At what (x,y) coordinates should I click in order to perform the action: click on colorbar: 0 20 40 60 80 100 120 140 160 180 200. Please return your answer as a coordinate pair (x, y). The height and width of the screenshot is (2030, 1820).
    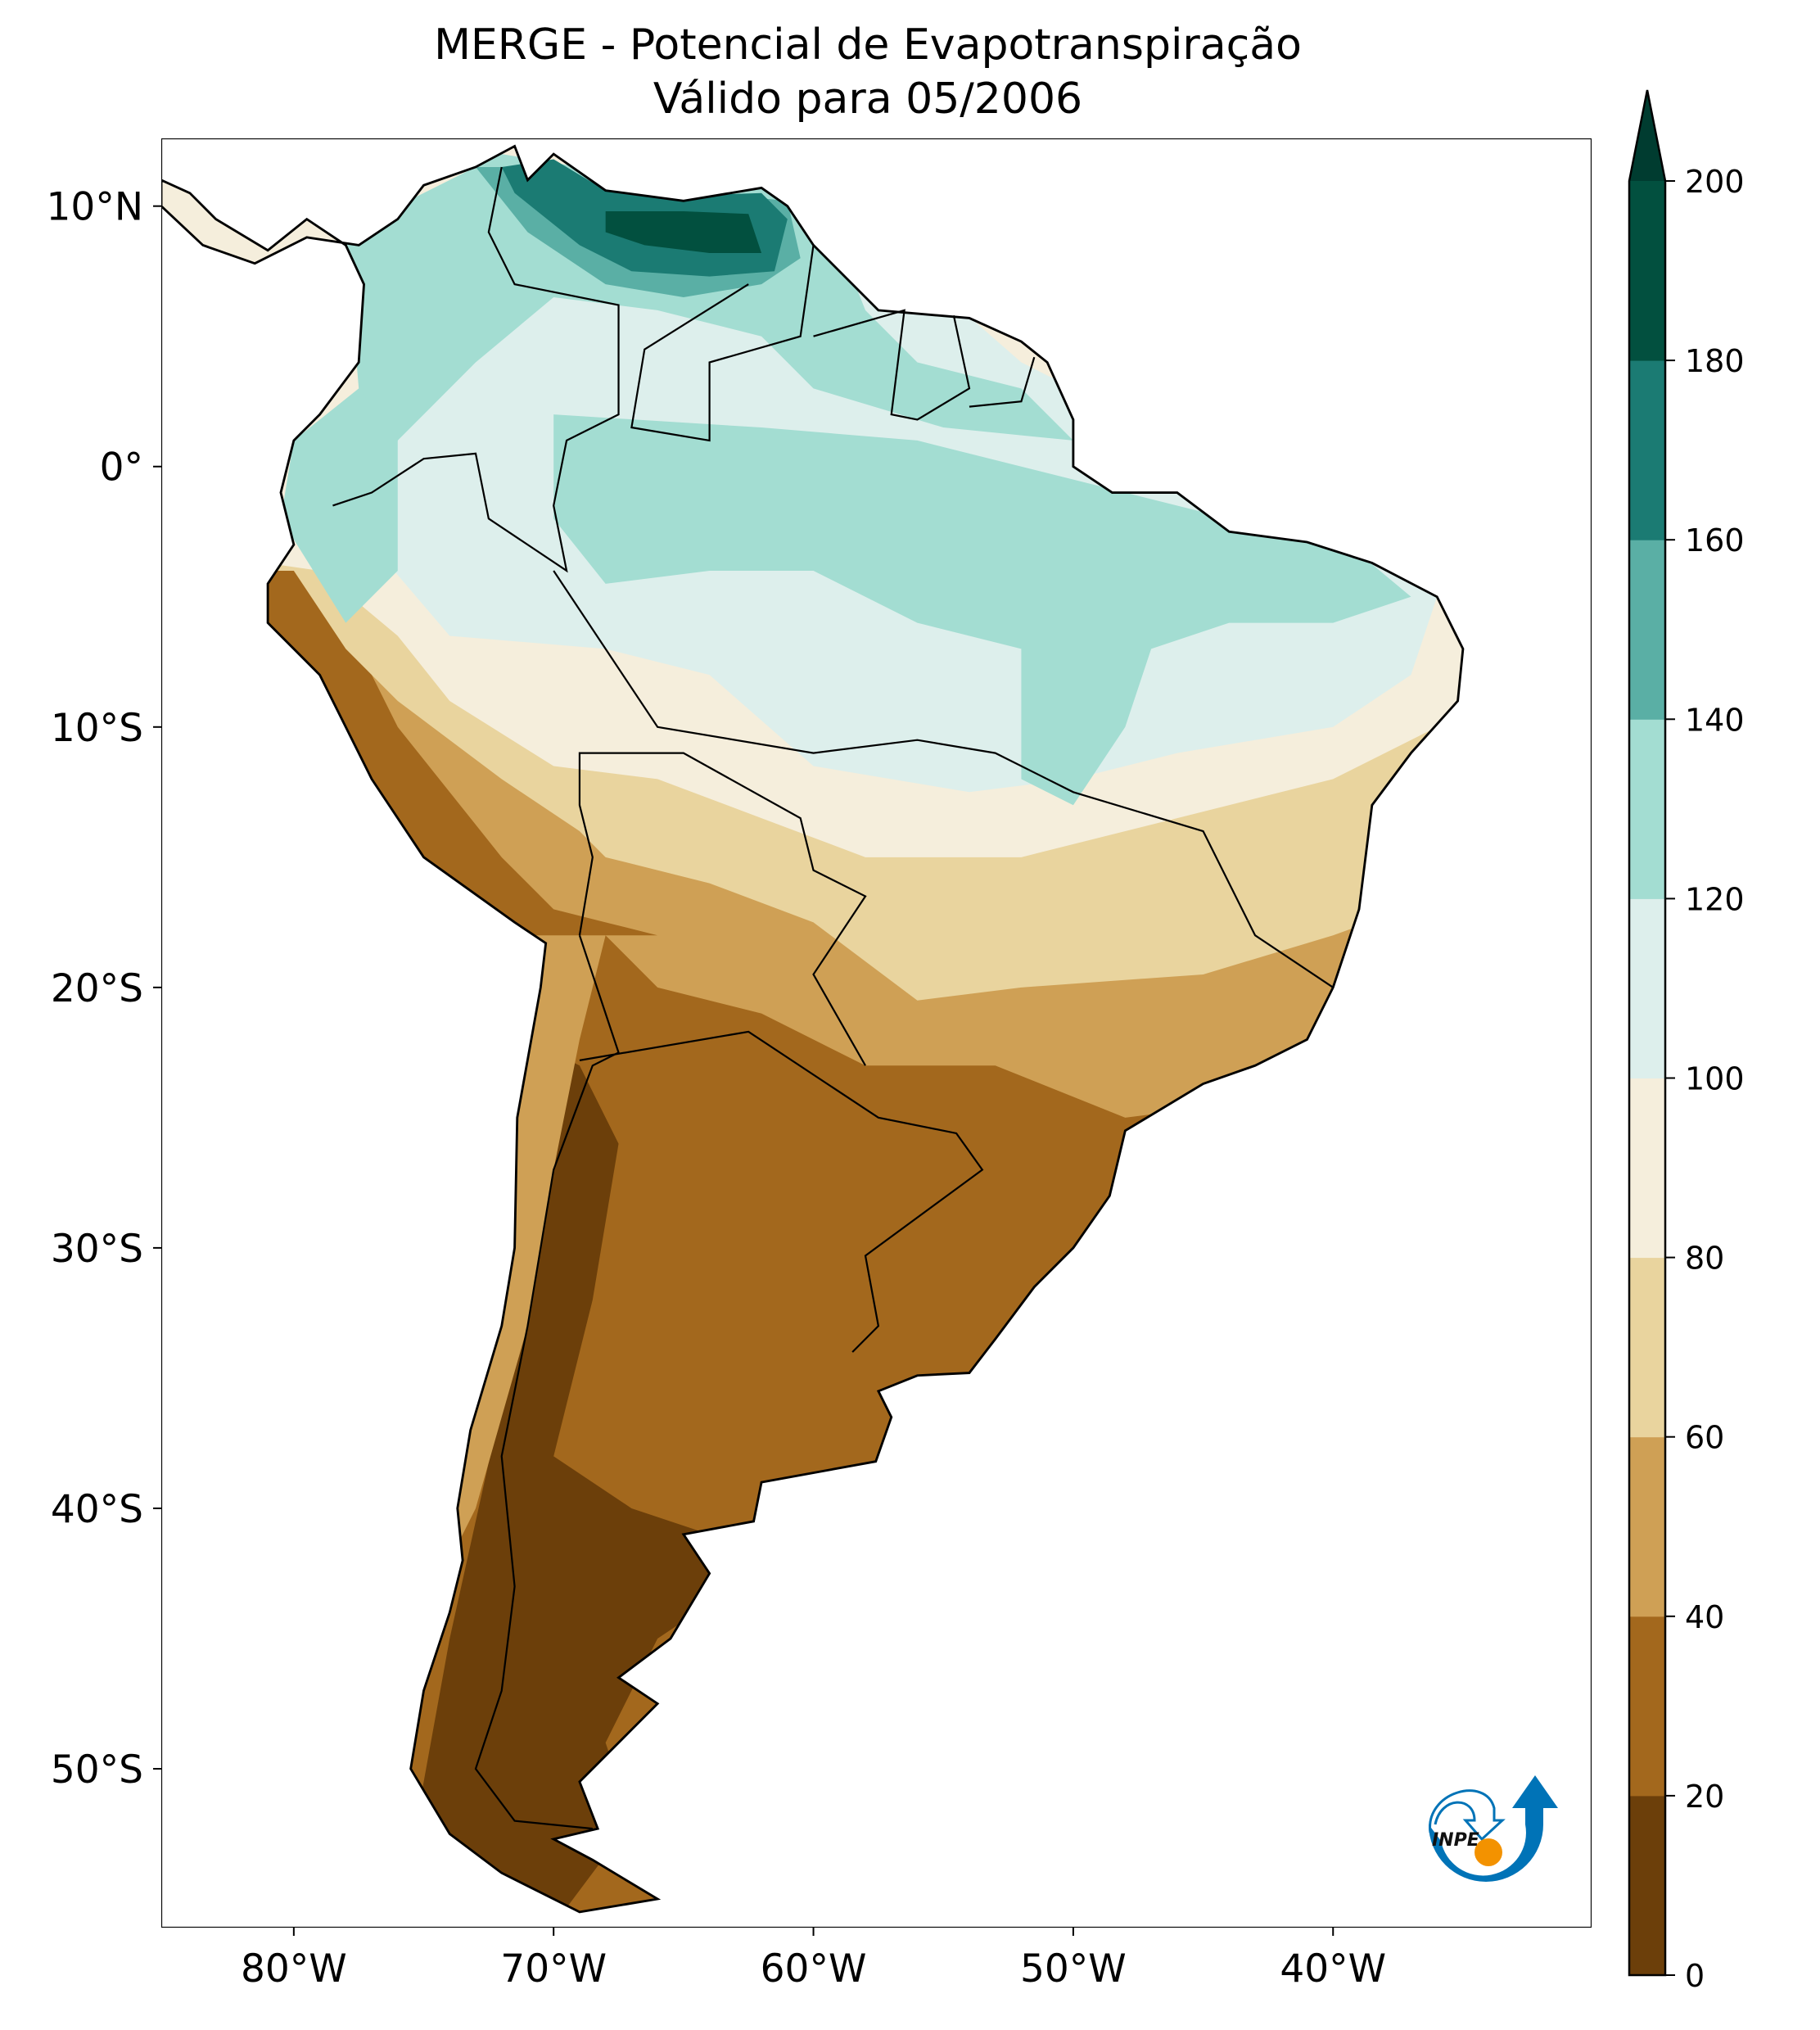
    Looking at the image, I should click on (1686, 1041).